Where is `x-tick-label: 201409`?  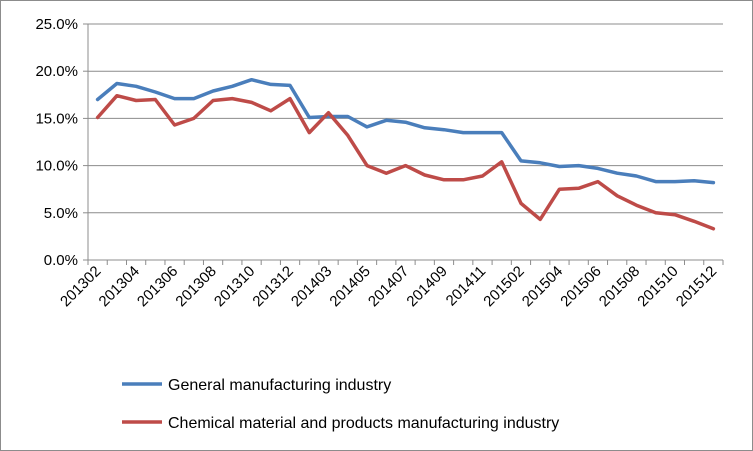 x-tick-label: 201409 is located at coordinates (426, 286).